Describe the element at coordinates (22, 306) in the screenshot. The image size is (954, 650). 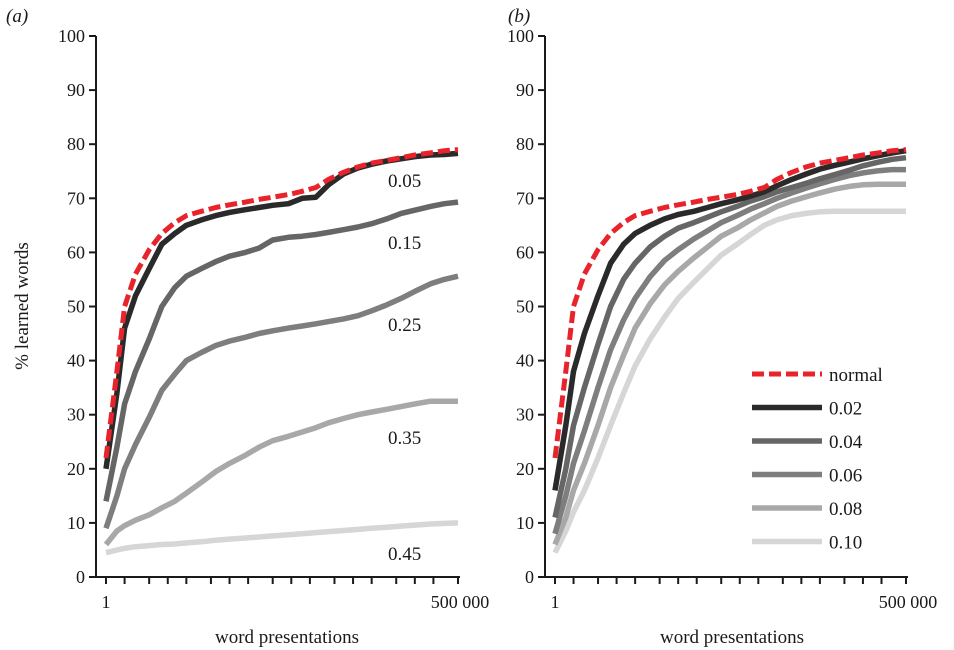
I see `panel-a-ylabel: % learned words` at that location.